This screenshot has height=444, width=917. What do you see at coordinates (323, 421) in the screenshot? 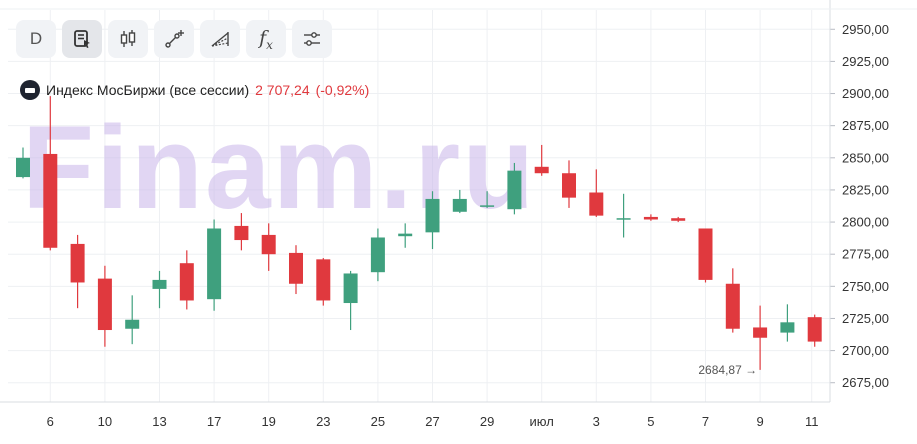
I see `x-tick-label: 23` at bounding box center [323, 421].